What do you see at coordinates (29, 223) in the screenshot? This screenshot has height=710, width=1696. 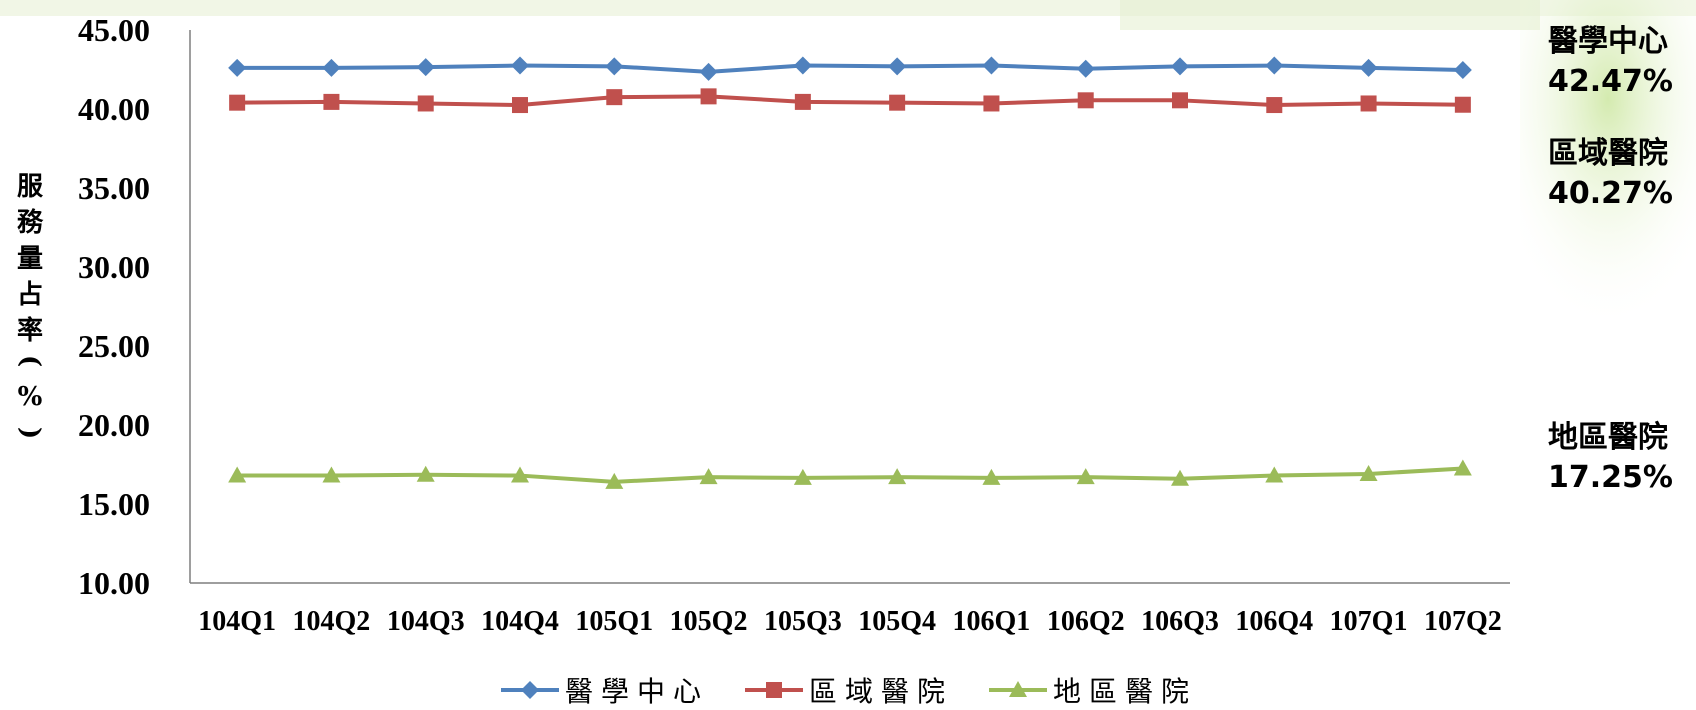 I see `y-axis-label-char: 務` at bounding box center [29, 223].